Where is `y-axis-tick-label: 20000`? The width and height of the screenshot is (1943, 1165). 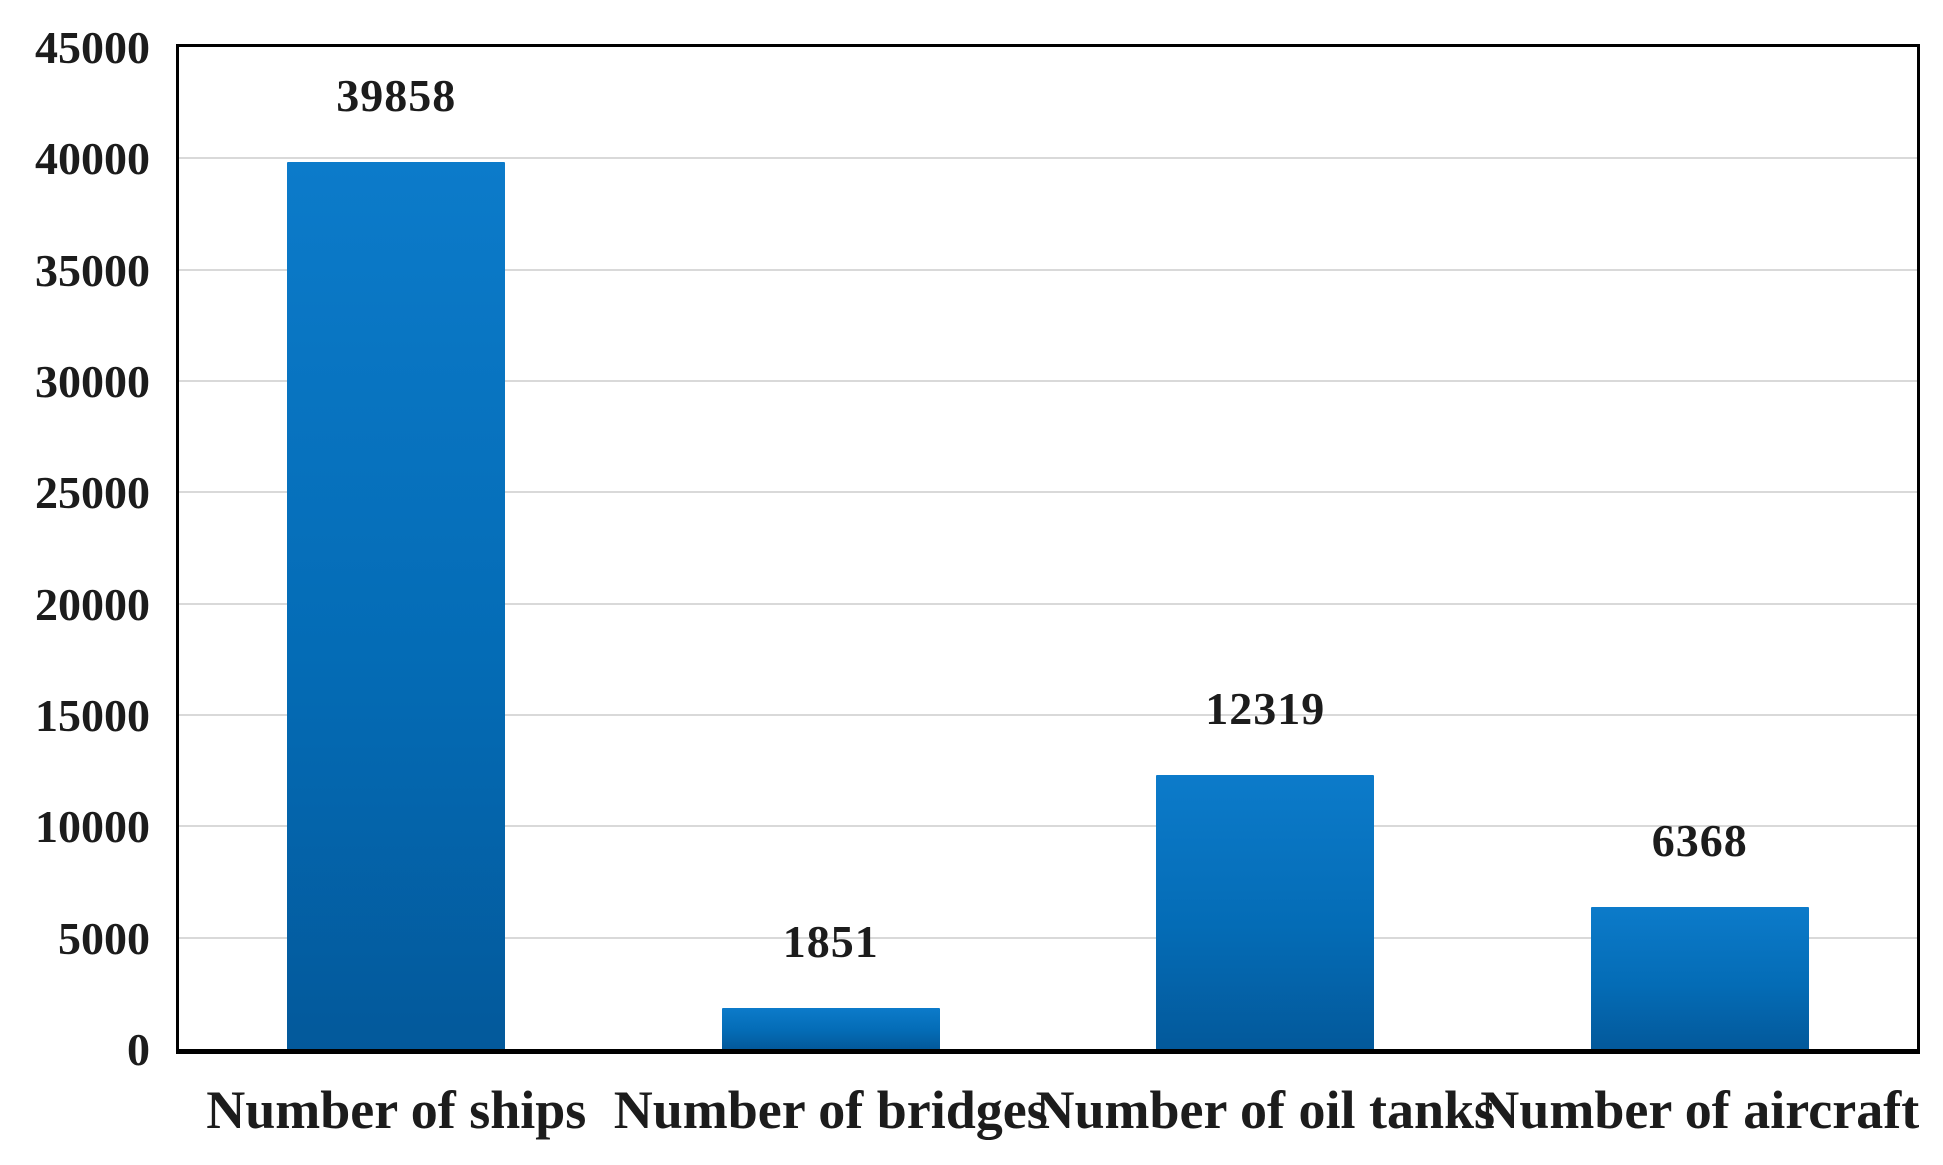 y-axis-tick-label: 20000 is located at coordinates (92, 604).